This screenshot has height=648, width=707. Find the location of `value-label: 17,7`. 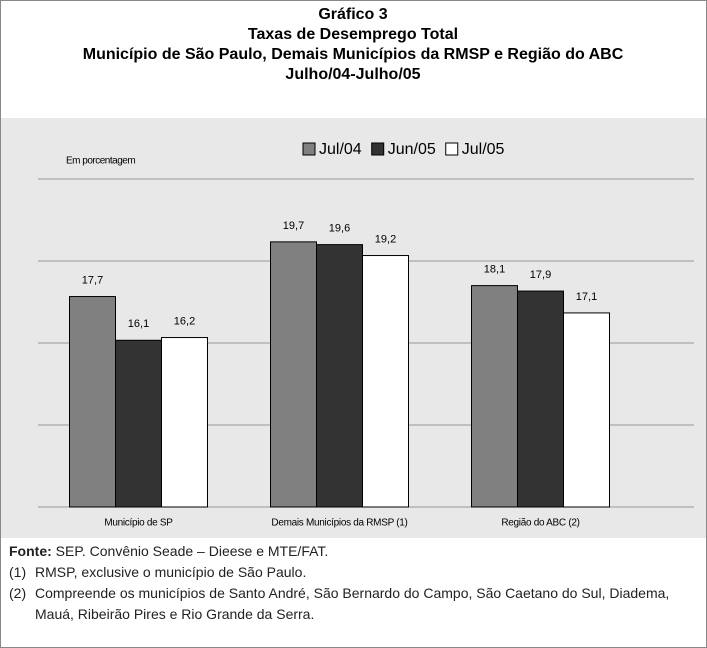

value-label: 17,7 is located at coordinates (92, 280).